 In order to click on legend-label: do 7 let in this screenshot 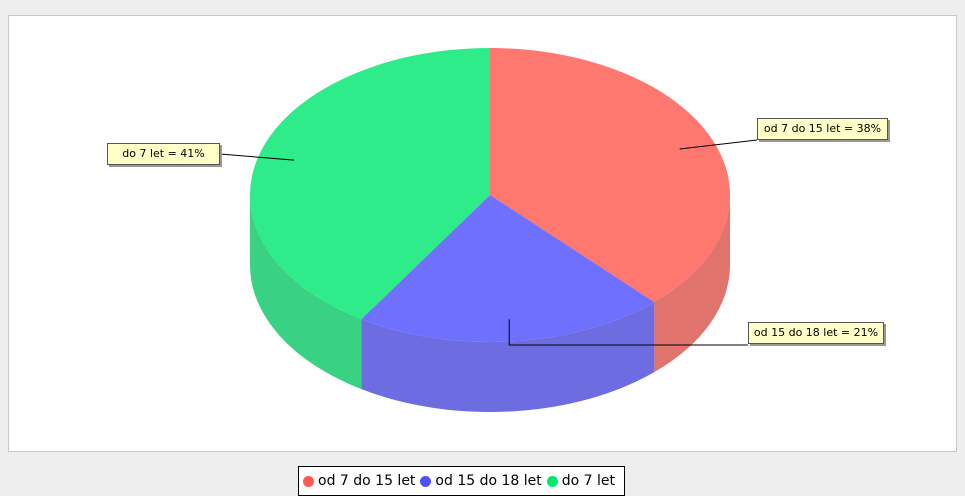, I will do `click(588, 481)`.